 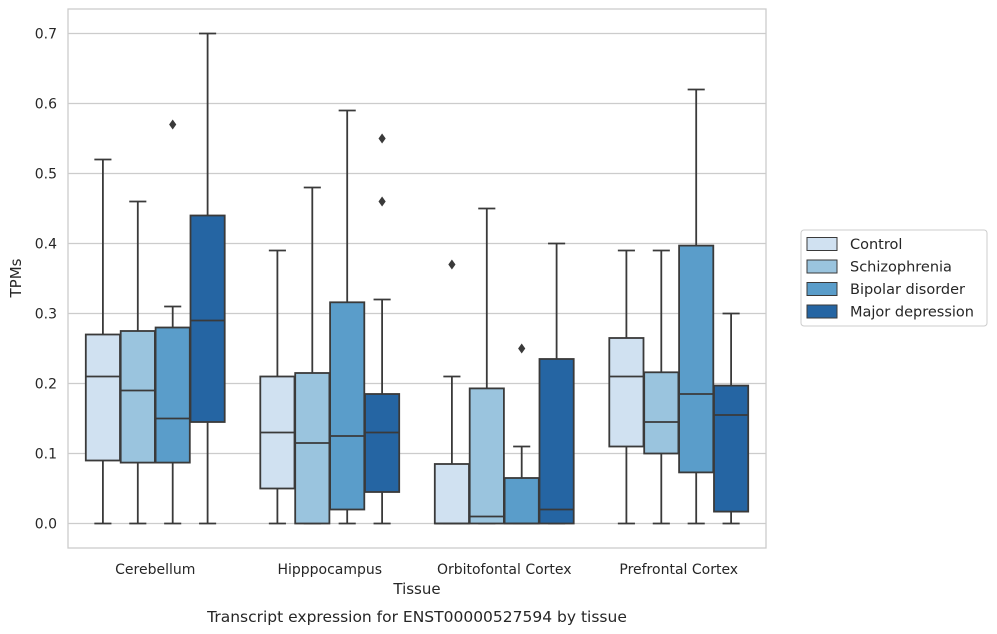 I want to click on y-tick-labels: 0.0 0.1 0.2 0.3 0.4 0.5 0.6 0.7, so click(x=46, y=280).